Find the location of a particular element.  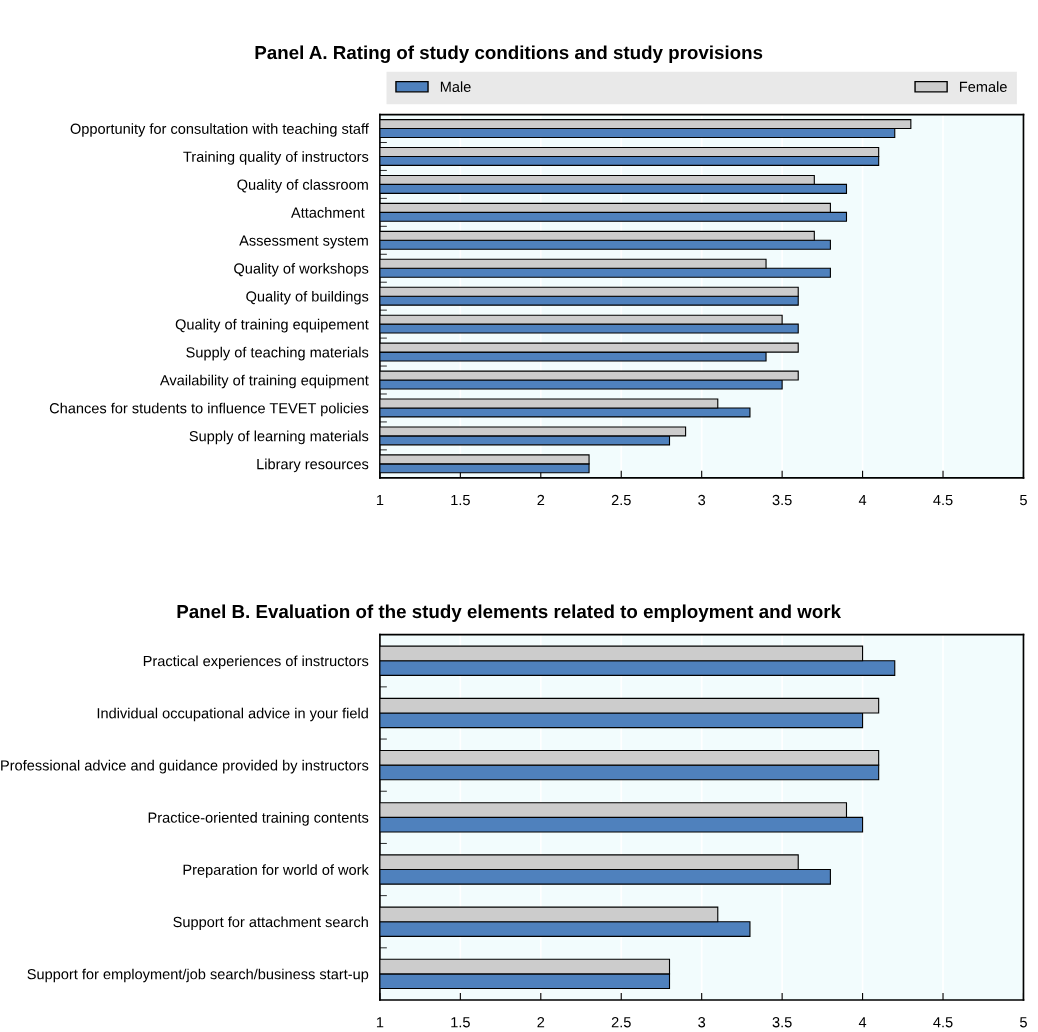

y-tick-label: Assessment system is located at coordinates (303, 242).